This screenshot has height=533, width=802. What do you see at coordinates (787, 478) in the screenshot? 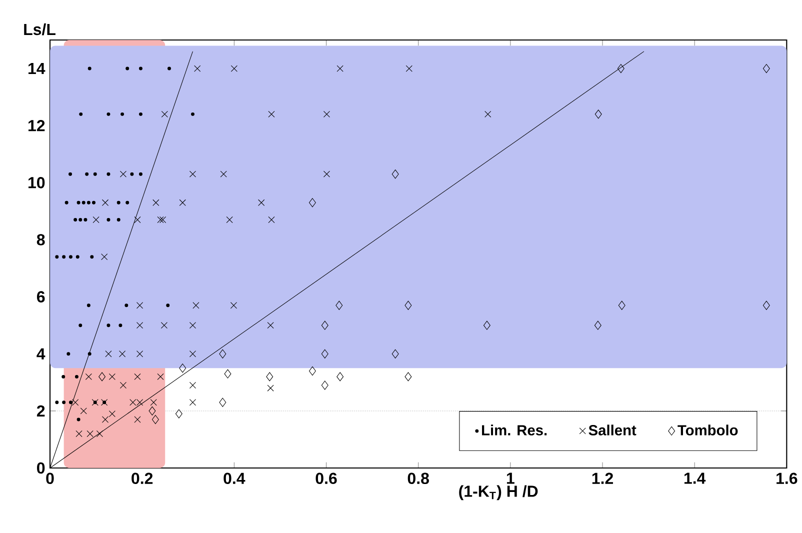
I see `x-tick-label: 1.6` at bounding box center [787, 478].